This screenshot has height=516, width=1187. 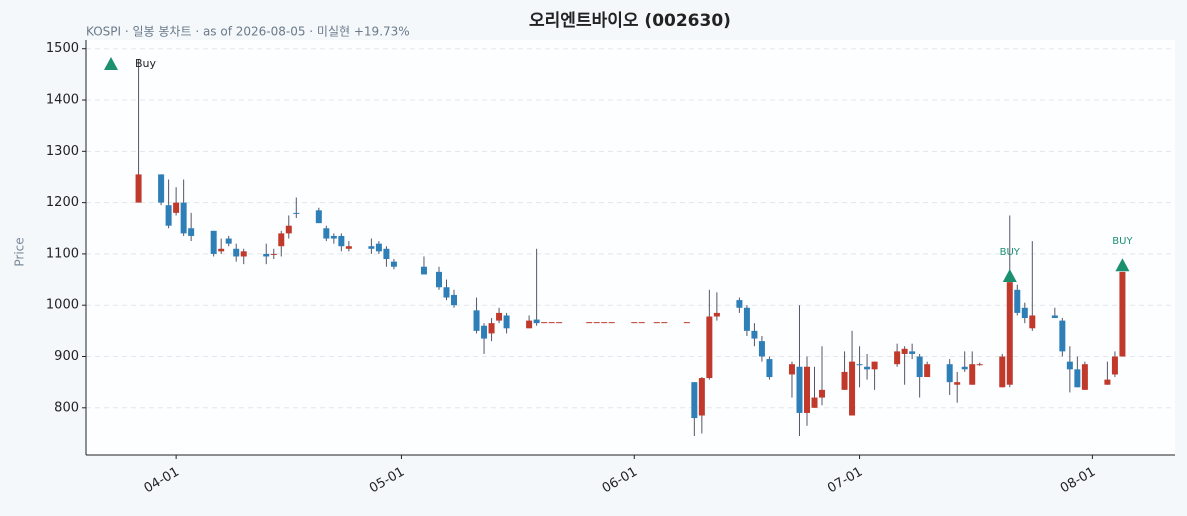 I want to click on x-tick-label: 08-01, so click(x=1078, y=481).